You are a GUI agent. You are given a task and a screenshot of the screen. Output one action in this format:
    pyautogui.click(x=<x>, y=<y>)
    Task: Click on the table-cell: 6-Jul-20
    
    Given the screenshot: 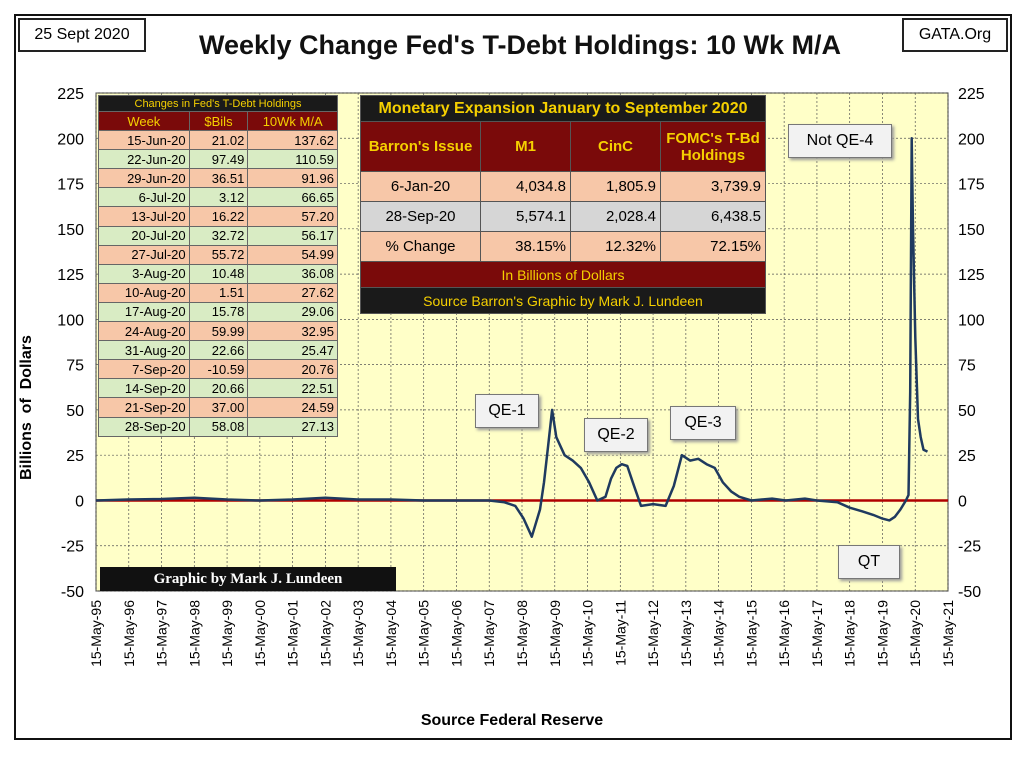 What is the action you would take?
    pyautogui.click(x=144, y=197)
    